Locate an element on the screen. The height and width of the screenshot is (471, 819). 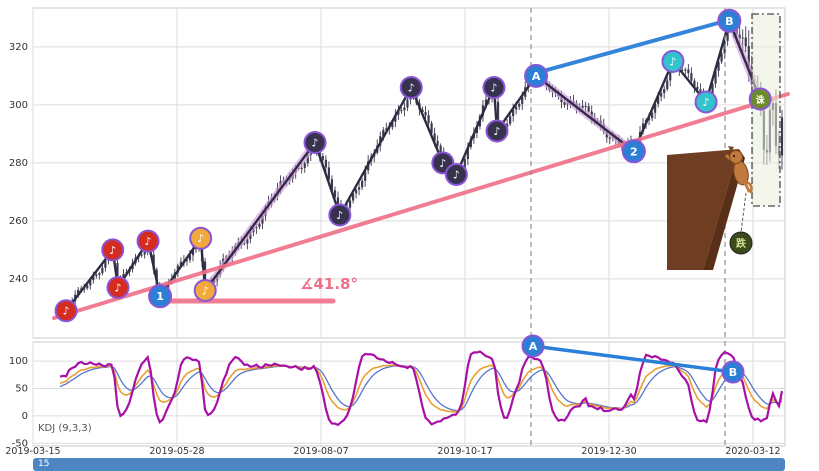
fall-ball-label: 跌 is located at coordinates (741, 243).